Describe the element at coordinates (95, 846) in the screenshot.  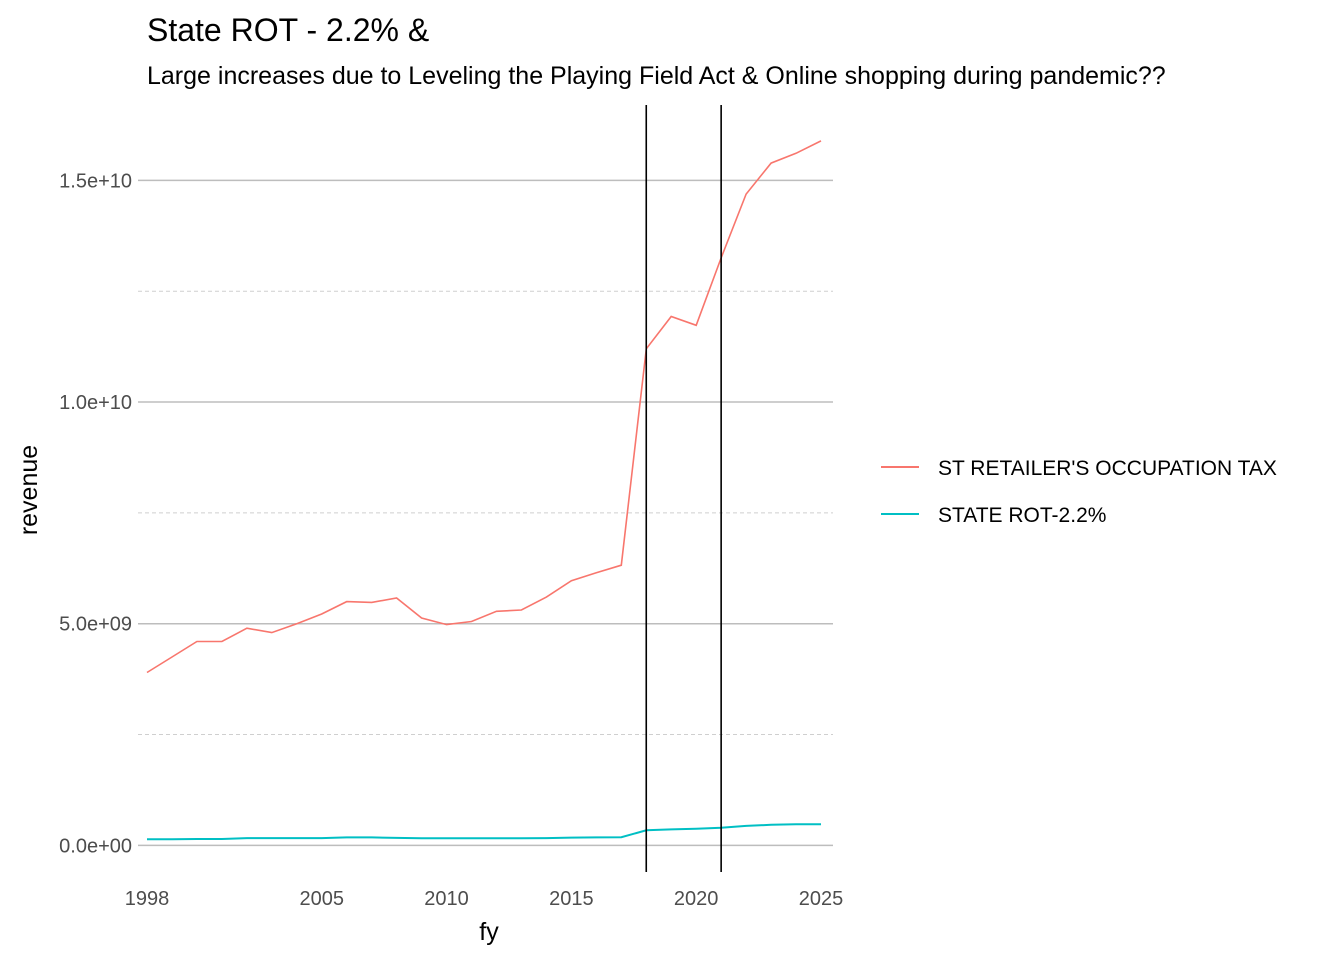
I see `y-tick-label: 0.0e+00` at that location.